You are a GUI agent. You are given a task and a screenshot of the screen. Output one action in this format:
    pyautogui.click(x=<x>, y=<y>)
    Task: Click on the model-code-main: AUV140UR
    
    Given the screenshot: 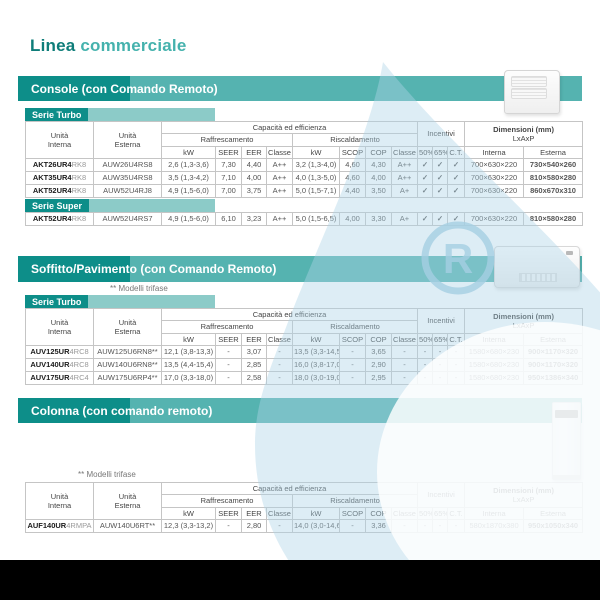 What is the action you would take?
    pyautogui.click(x=50, y=365)
    